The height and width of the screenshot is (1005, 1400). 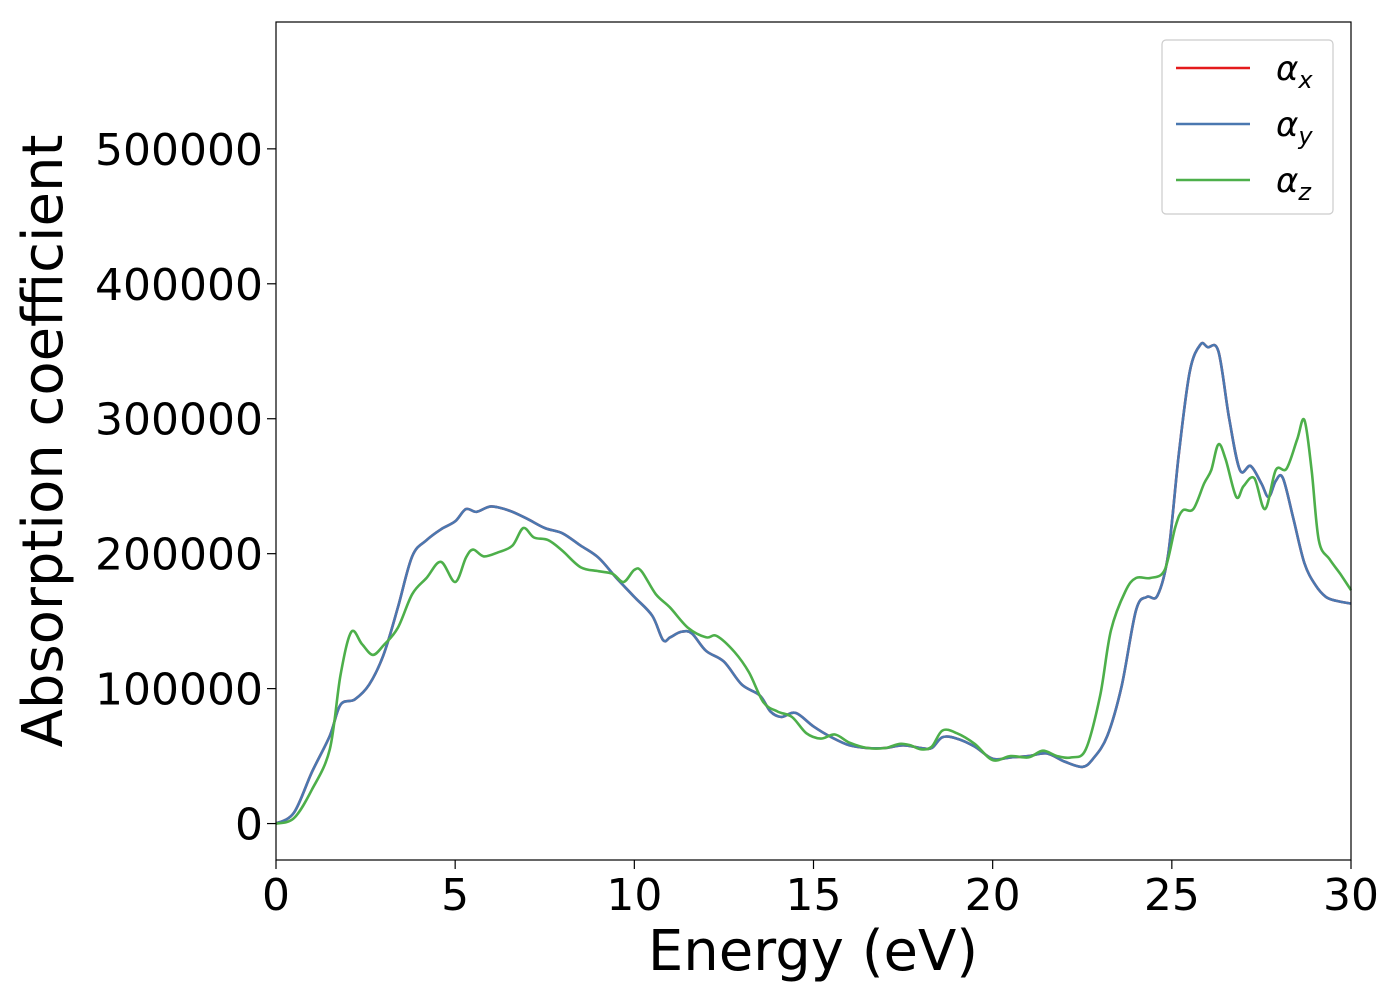 I want to click on x-tick-label: 10, so click(x=634, y=895).